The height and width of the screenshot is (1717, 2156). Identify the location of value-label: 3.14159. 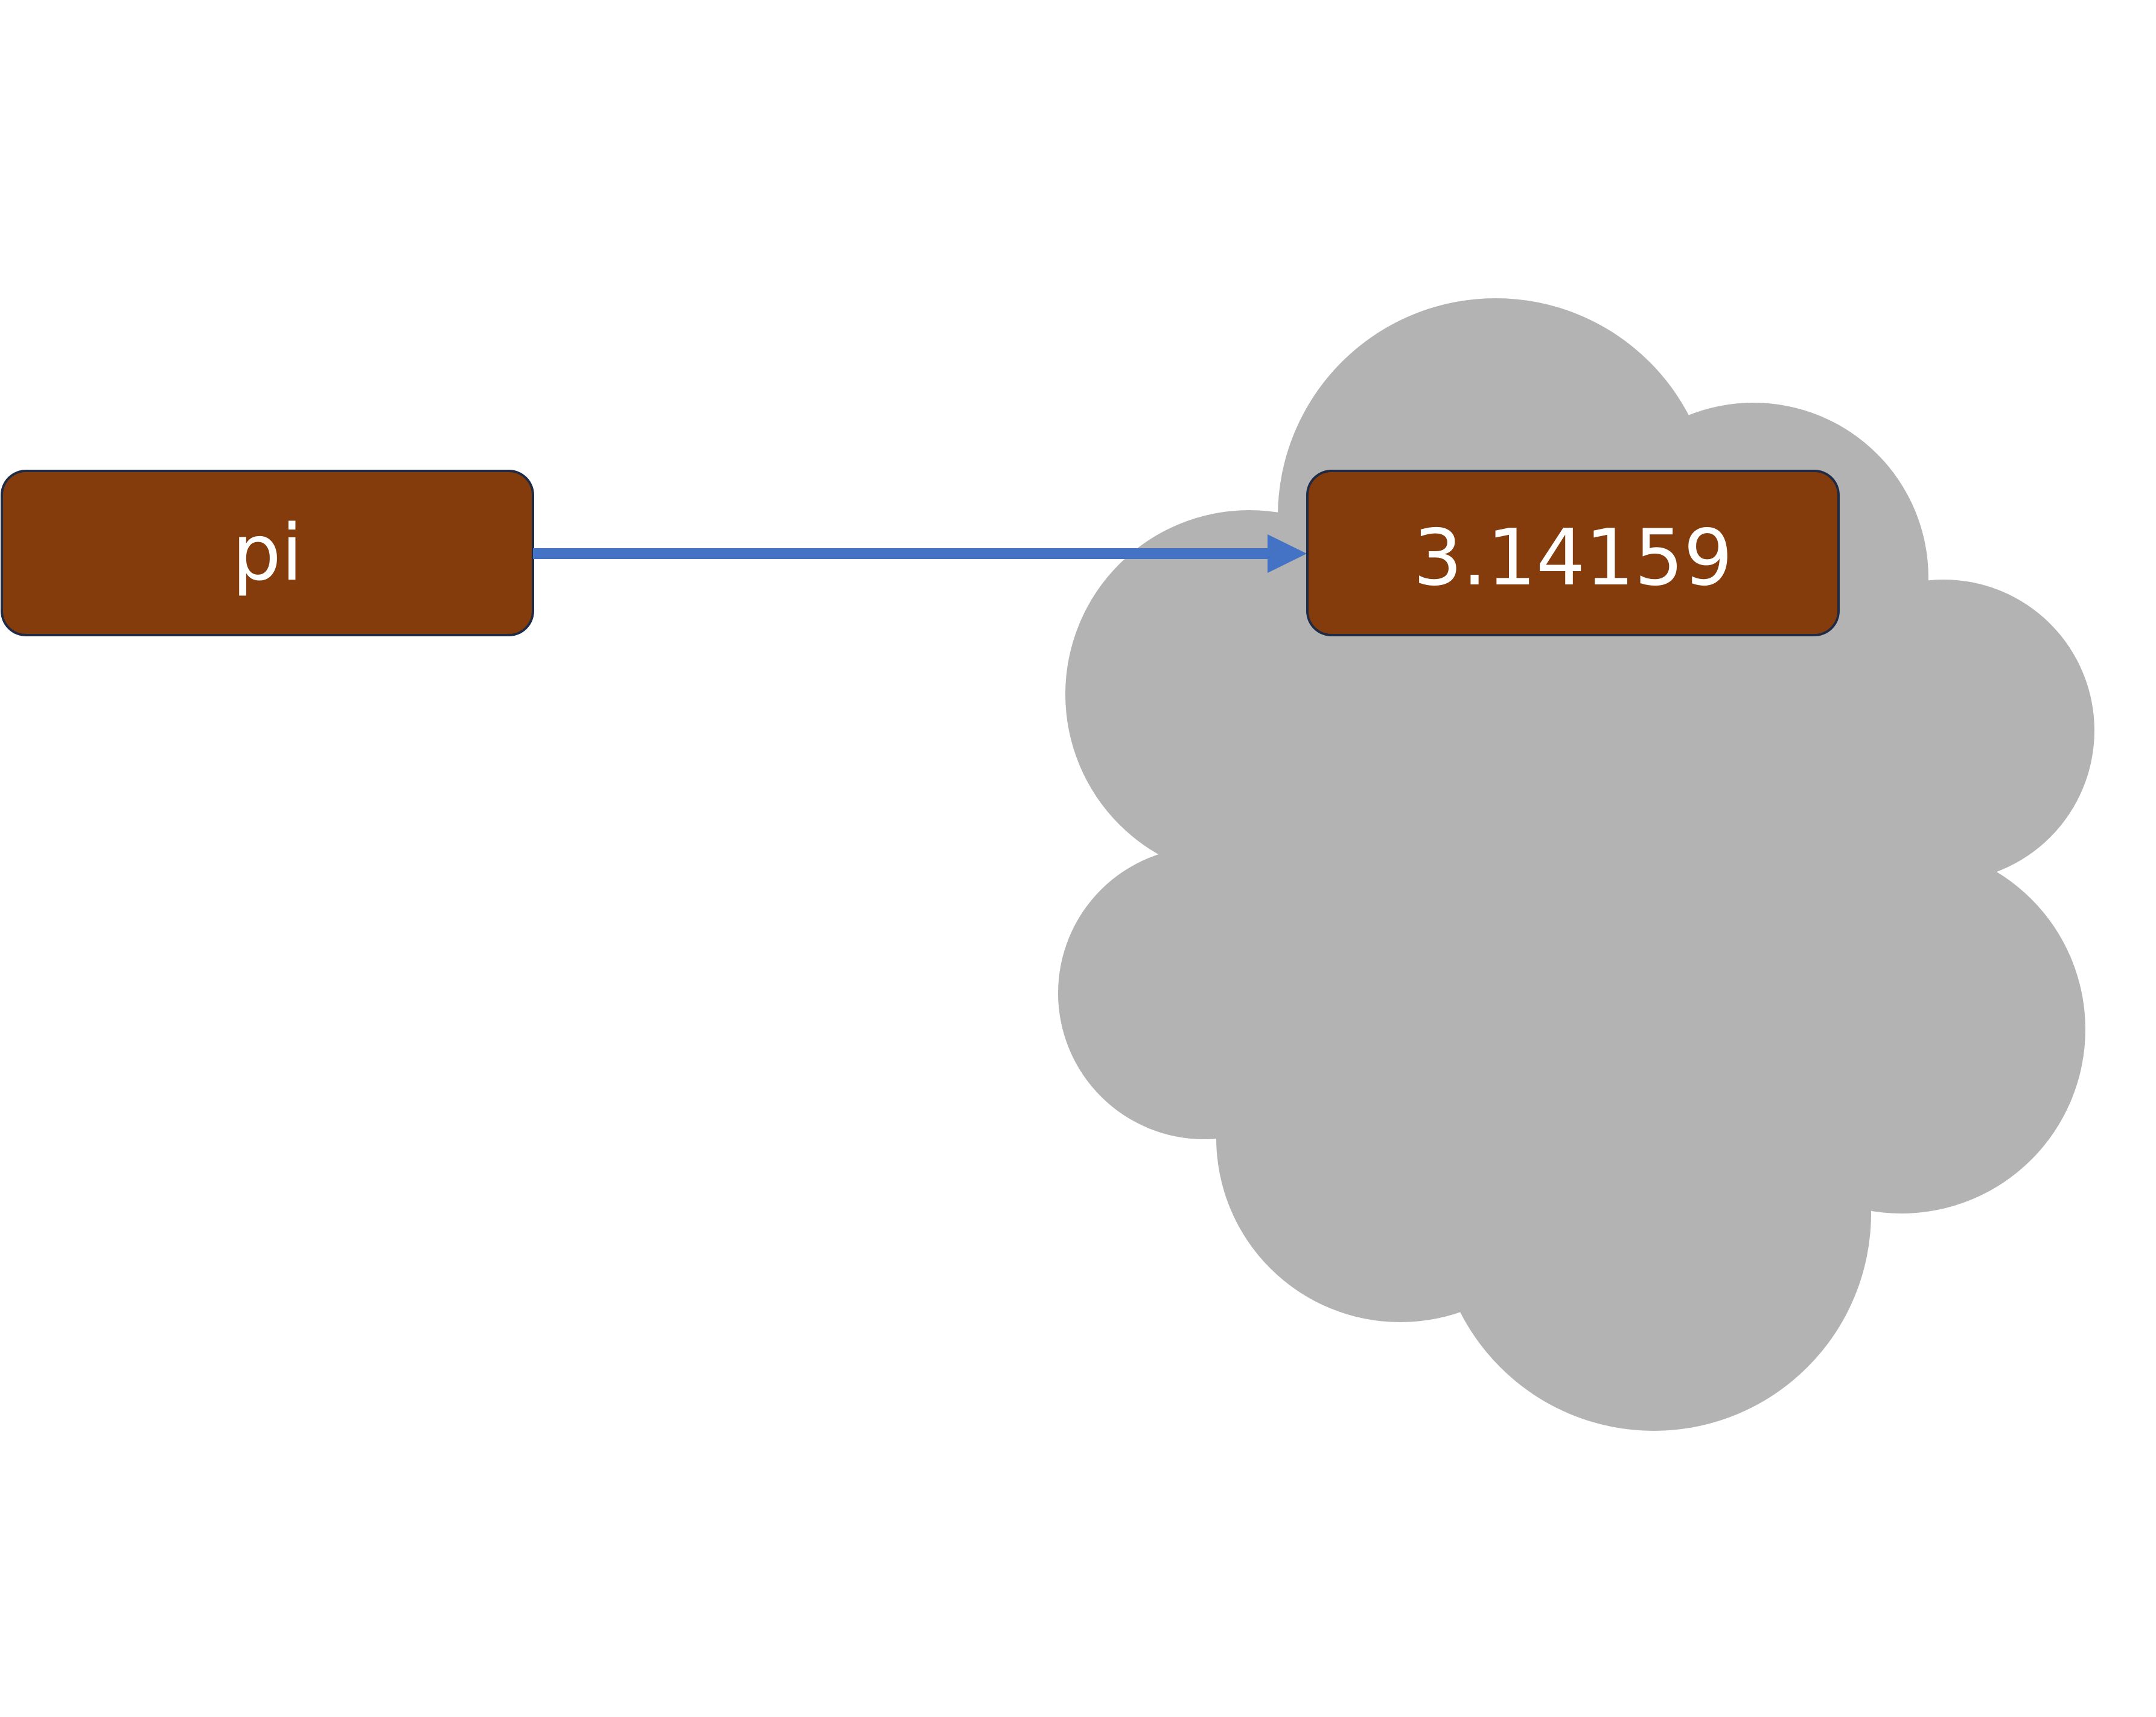
(1572, 558).